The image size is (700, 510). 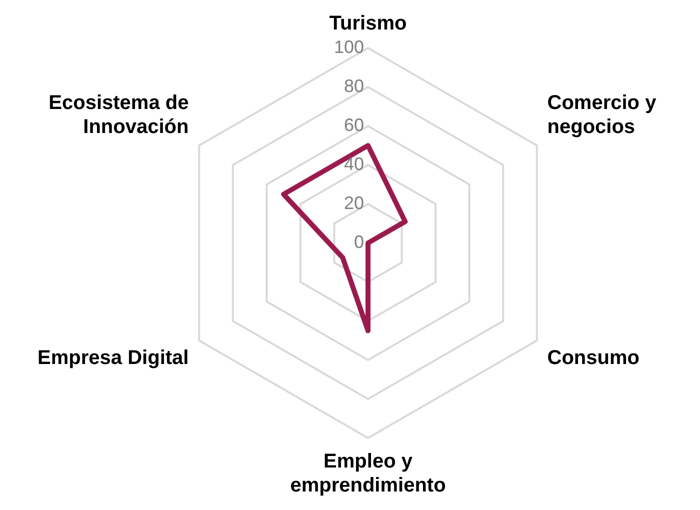 I want to click on y-tick-label: 100, so click(x=349, y=46).